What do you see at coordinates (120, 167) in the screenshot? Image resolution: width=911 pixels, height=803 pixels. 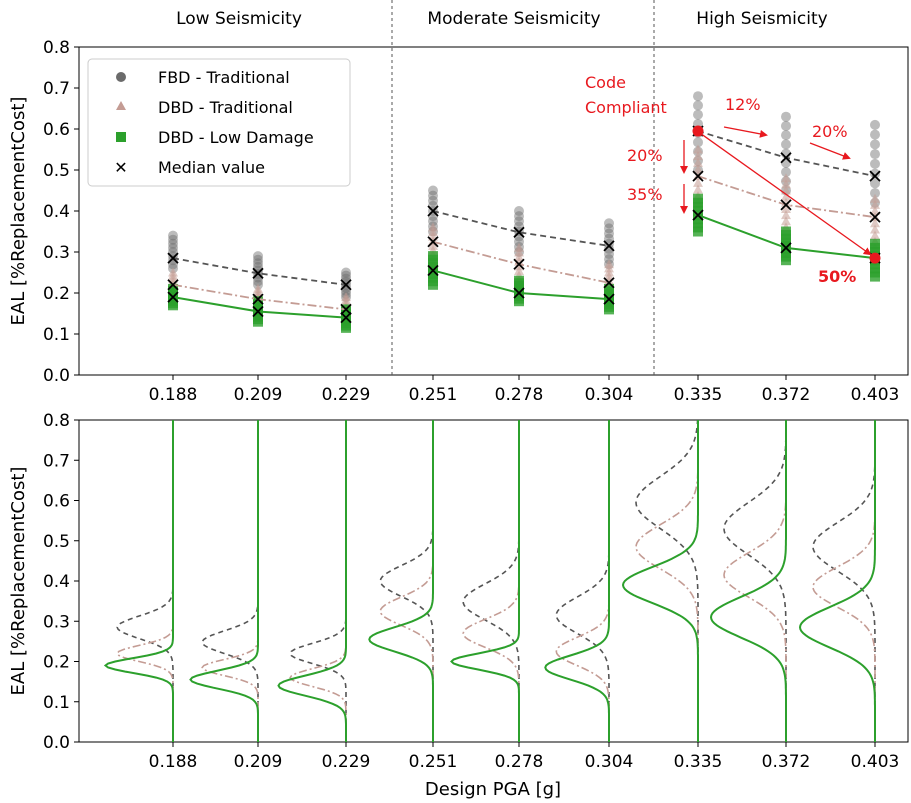 I see `legend-marker-median: ✕` at bounding box center [120, 167].